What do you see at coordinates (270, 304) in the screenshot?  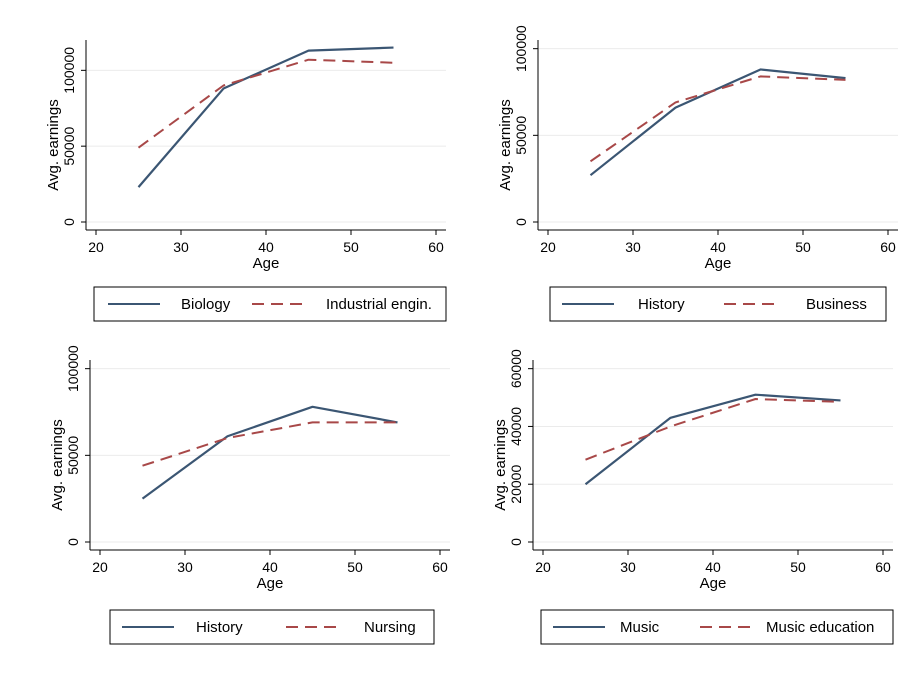 I see `legend: Biology Industrial engin.` at bounding box center [270, 304].